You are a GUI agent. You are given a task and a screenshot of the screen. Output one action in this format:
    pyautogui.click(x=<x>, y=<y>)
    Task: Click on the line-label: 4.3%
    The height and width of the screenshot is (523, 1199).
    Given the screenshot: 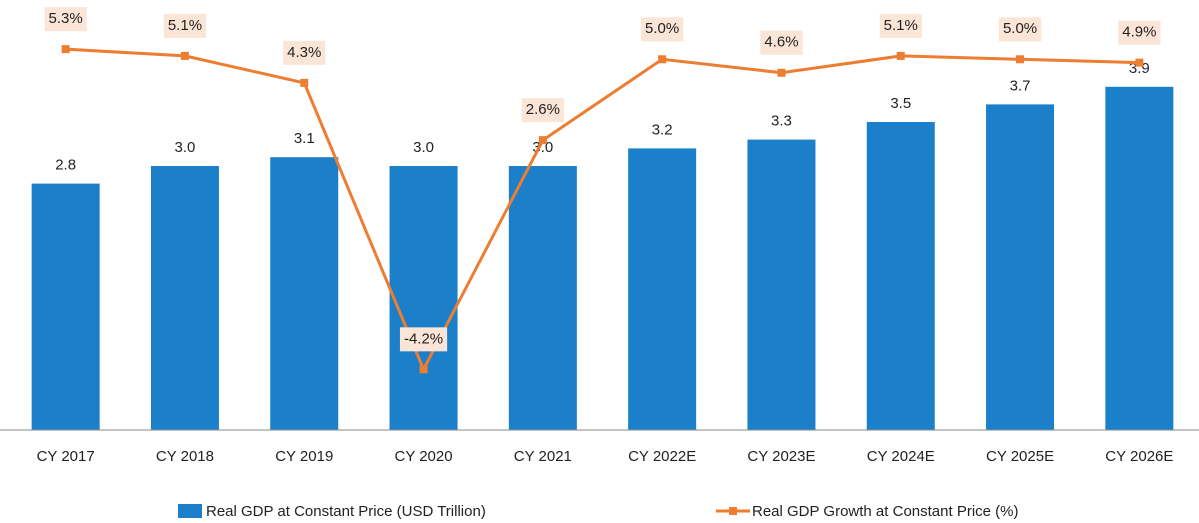 What is the action you would take?
    pyautogui.click(x=304, y=52)
    